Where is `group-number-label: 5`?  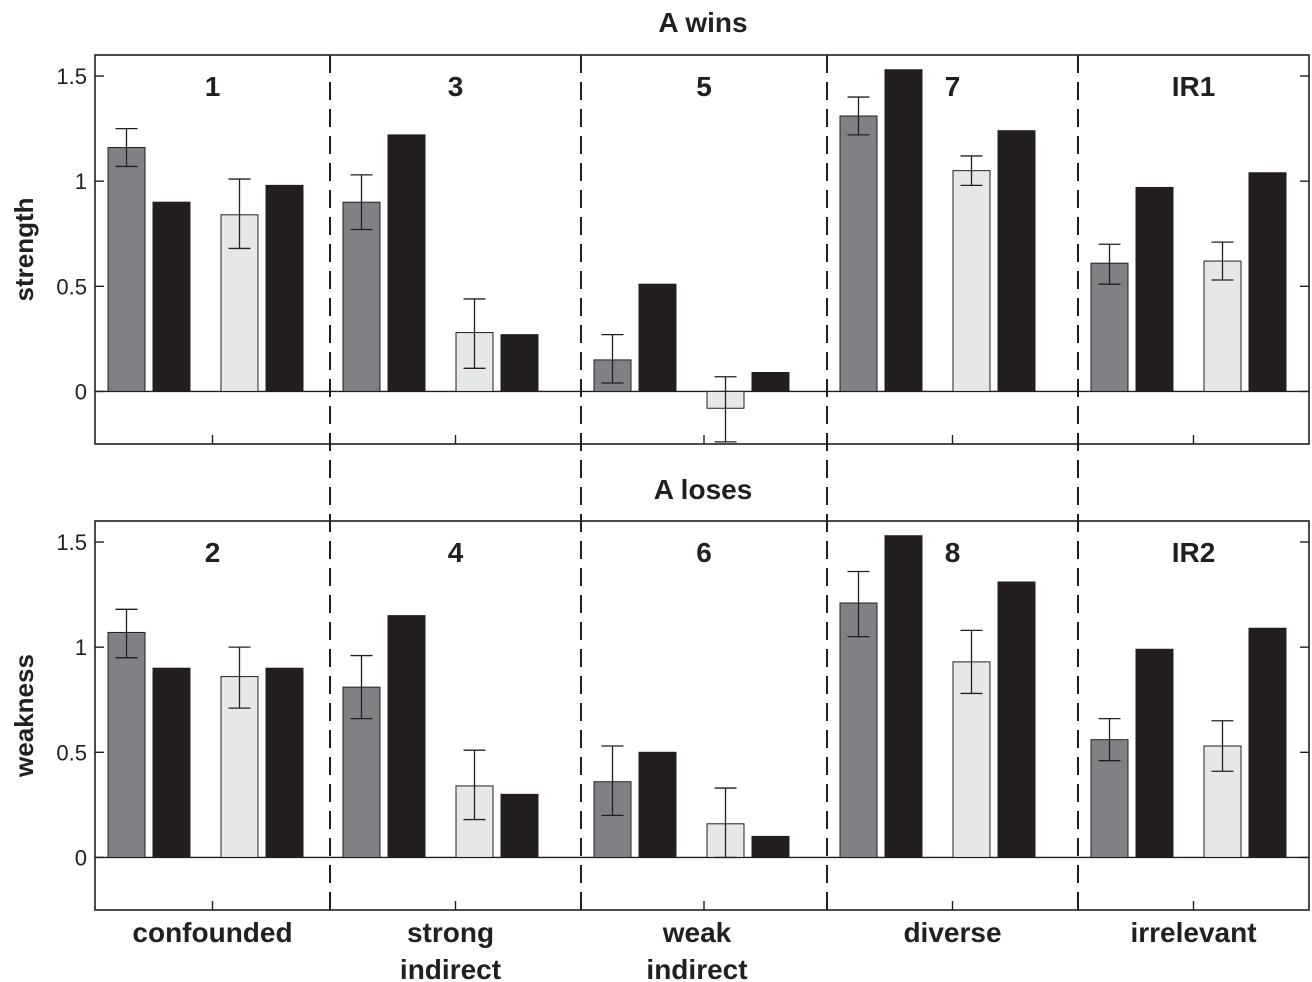 group-number-label: 5 is located at coordinates (704, 86).